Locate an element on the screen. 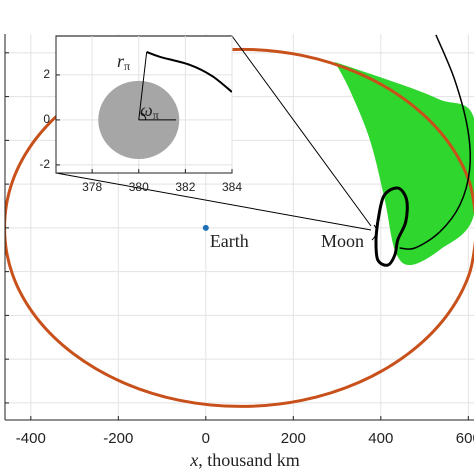 The image size is (474, 474). y-tick-label: -2 is located at coordinates (44, 164).